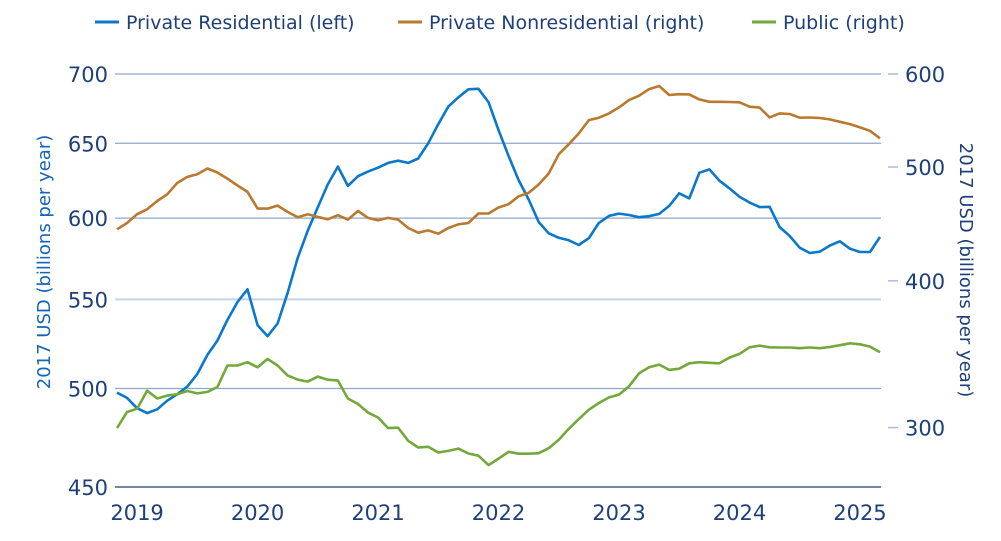 This screenshot has height=541, width=1001. I want to click on right-tick-label: 500, so click(925, 168).